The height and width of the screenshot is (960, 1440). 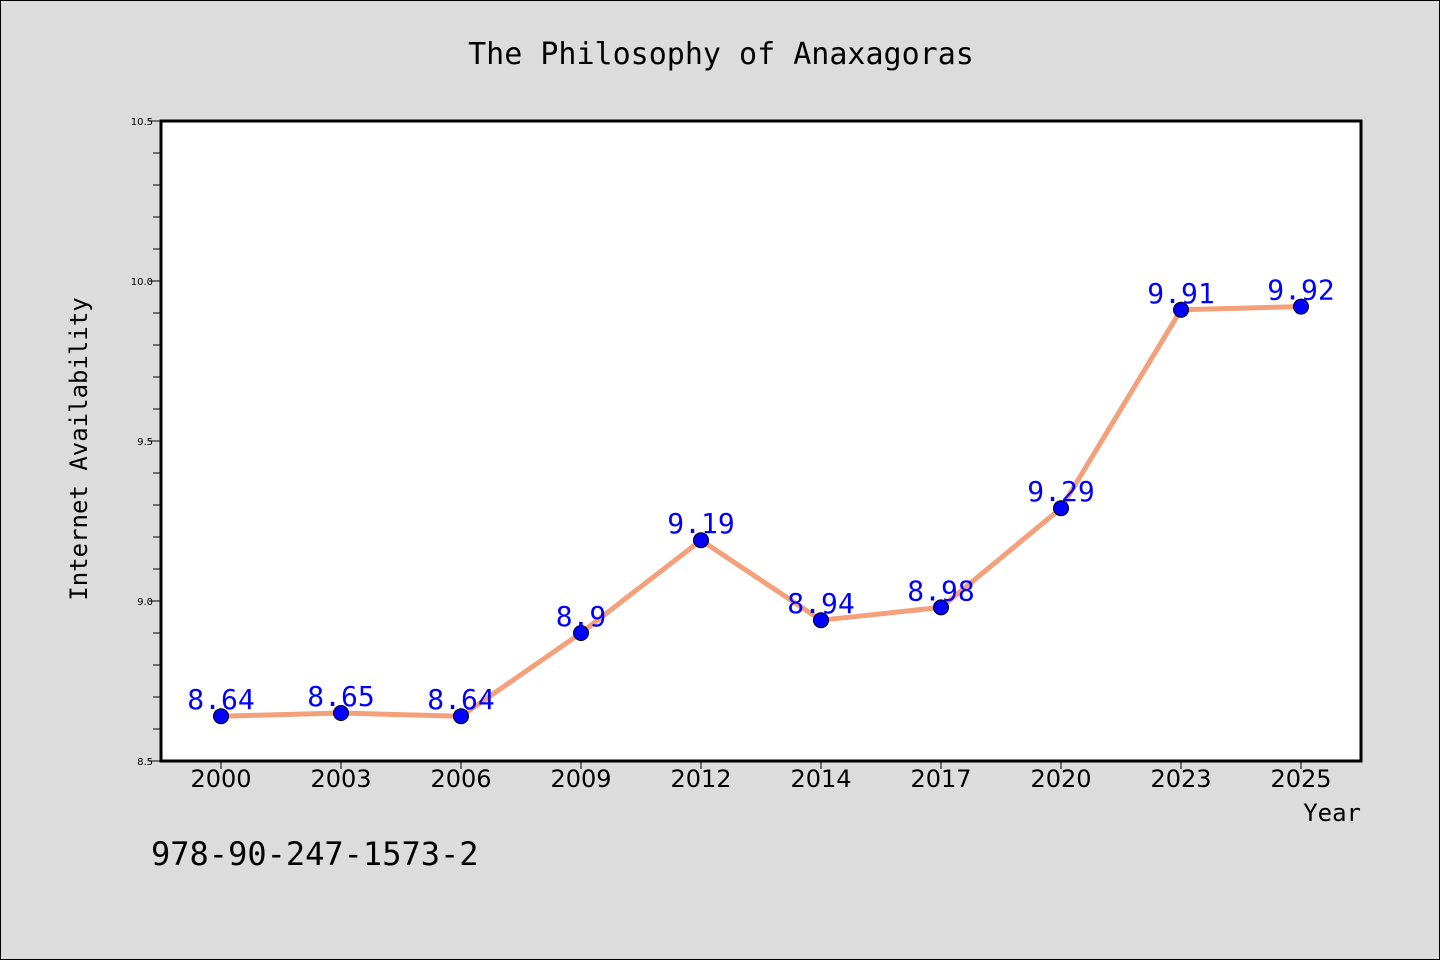 What do you see at coordinates (1300, 290) in the screenshot?
I see `data-label: 9.92` at bounding box center [1300, 290].